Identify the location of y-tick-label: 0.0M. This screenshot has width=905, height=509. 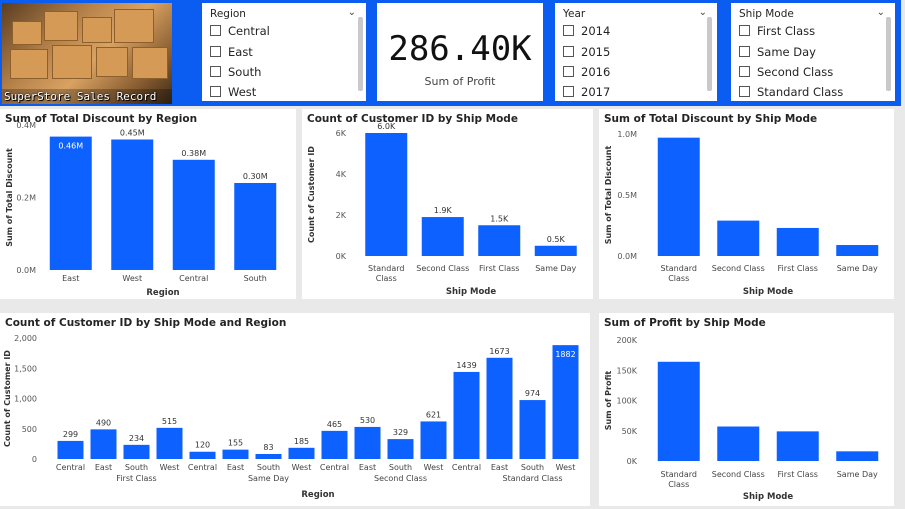
(627, 256).